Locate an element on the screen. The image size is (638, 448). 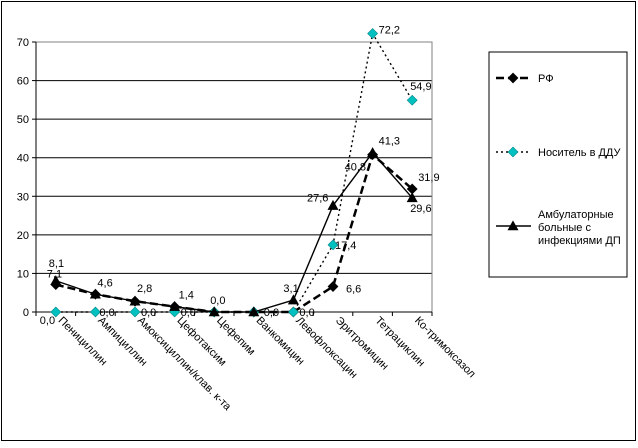
y-tick-label: 30 is located at coordinates (23, 197).